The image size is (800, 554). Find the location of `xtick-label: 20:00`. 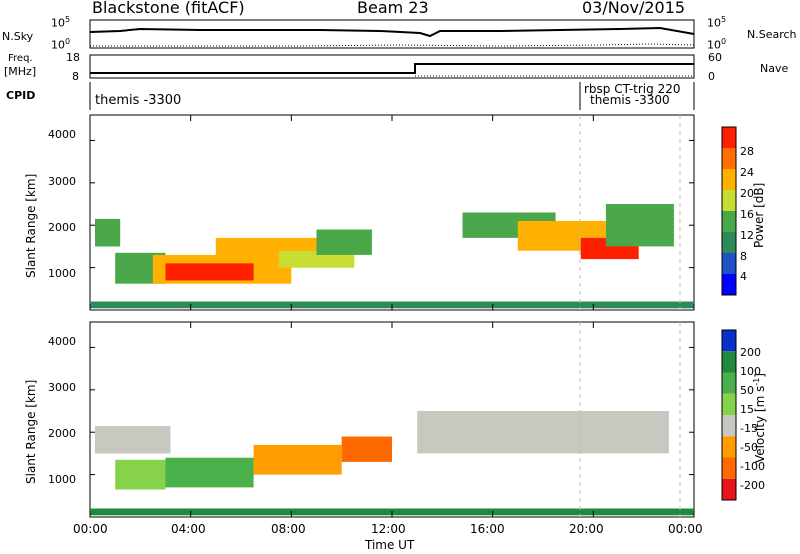

xtick-label: 20:00 is located at coordinates (586, 529).